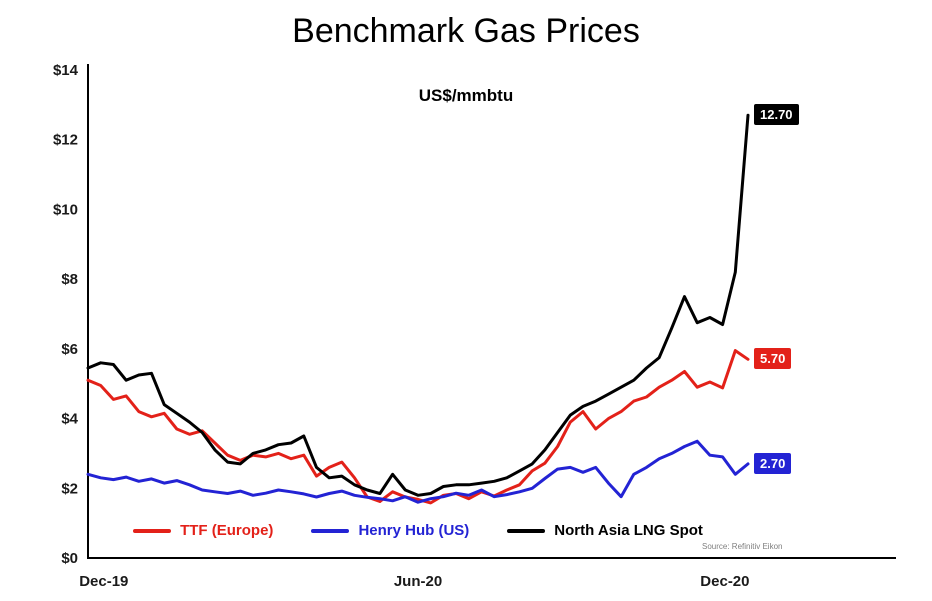 Image resolution: width=932 pixels, height=601 pixels. I want to click on y-tick-label: $4, so click(69, 419).